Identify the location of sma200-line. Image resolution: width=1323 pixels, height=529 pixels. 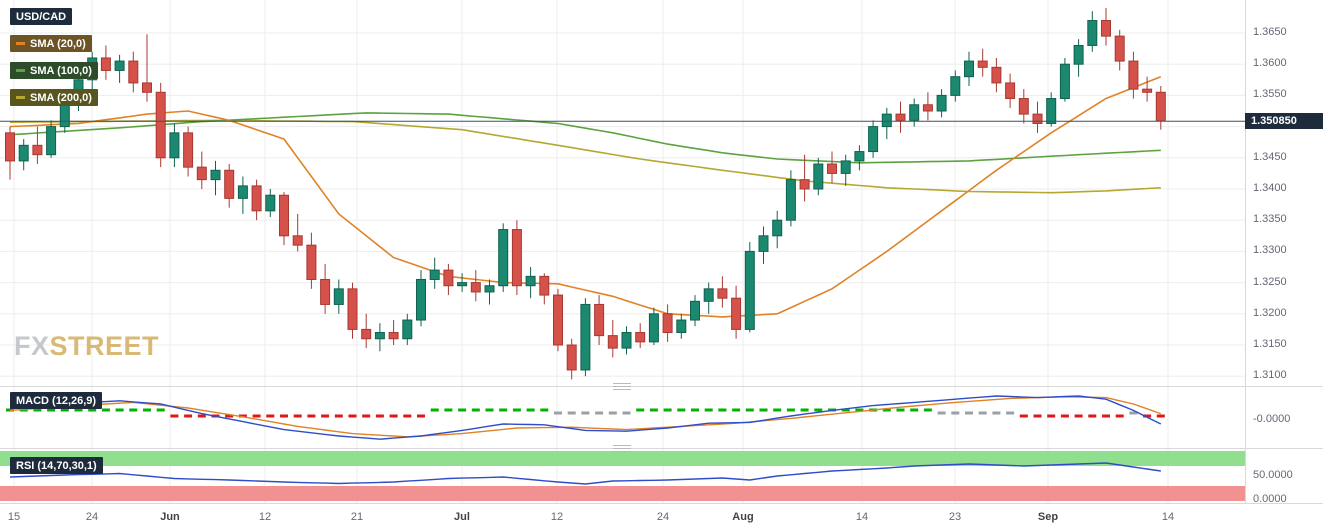
(585, 156).